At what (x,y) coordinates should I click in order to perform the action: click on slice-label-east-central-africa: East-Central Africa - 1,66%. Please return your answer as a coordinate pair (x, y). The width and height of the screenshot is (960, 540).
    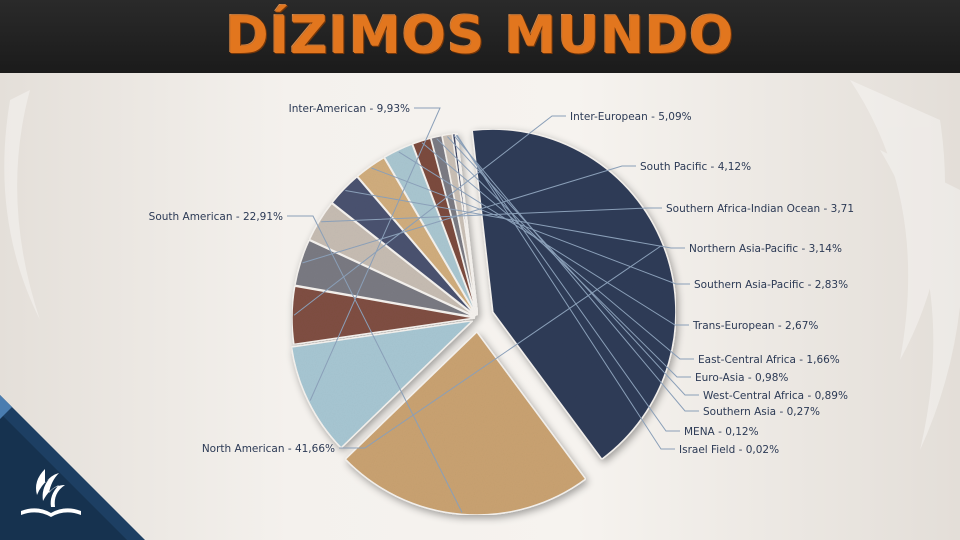
    Looking at the image, I should click on (769, 360).